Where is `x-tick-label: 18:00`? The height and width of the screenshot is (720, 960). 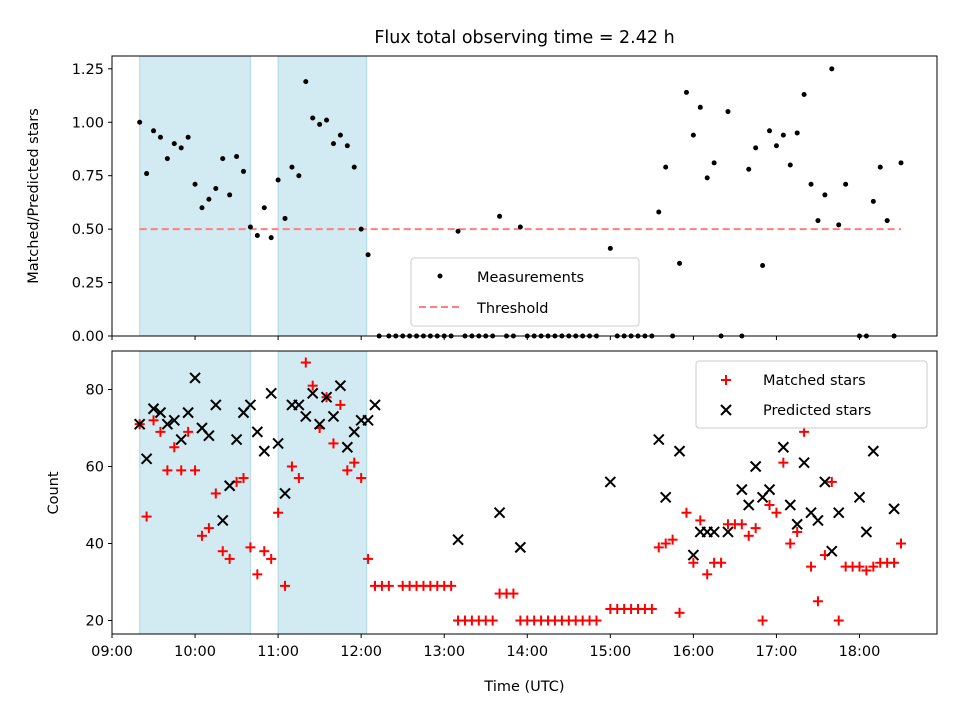
x-tick-label: 18:00 is located at coordinates (860, 652).